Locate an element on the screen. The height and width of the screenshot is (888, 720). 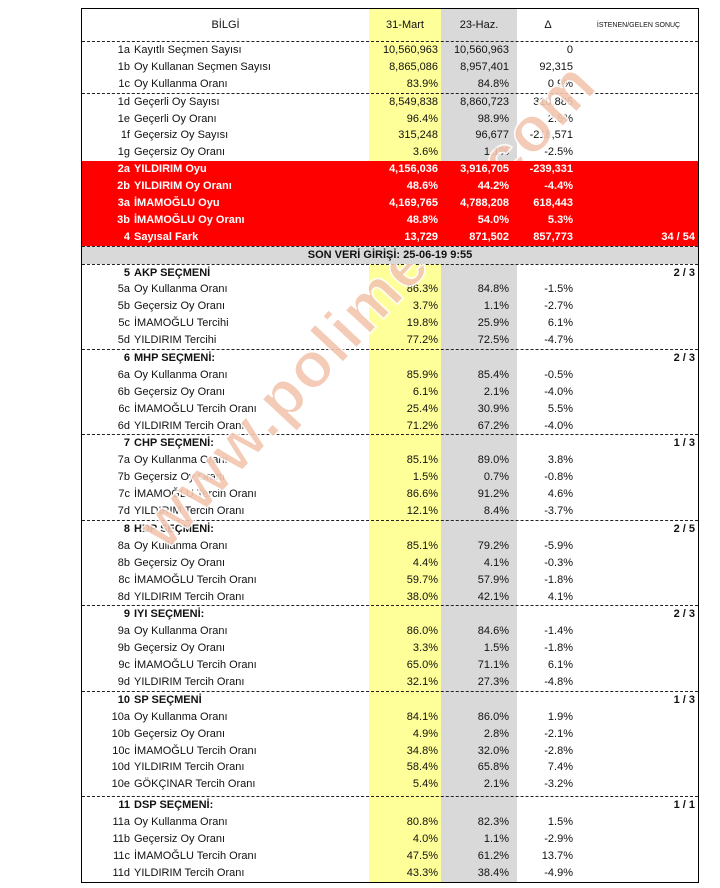
row-code: 6d is located at coordinates (123, 425).